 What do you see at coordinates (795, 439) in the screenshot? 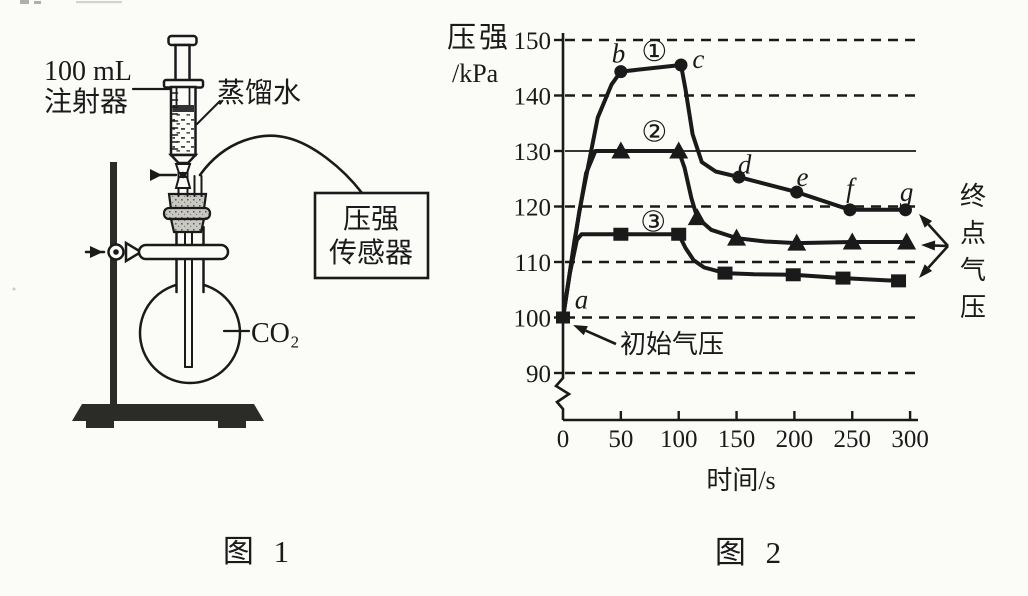
I see `x-tick-label-200: 200` at bounding box center [795, 439].